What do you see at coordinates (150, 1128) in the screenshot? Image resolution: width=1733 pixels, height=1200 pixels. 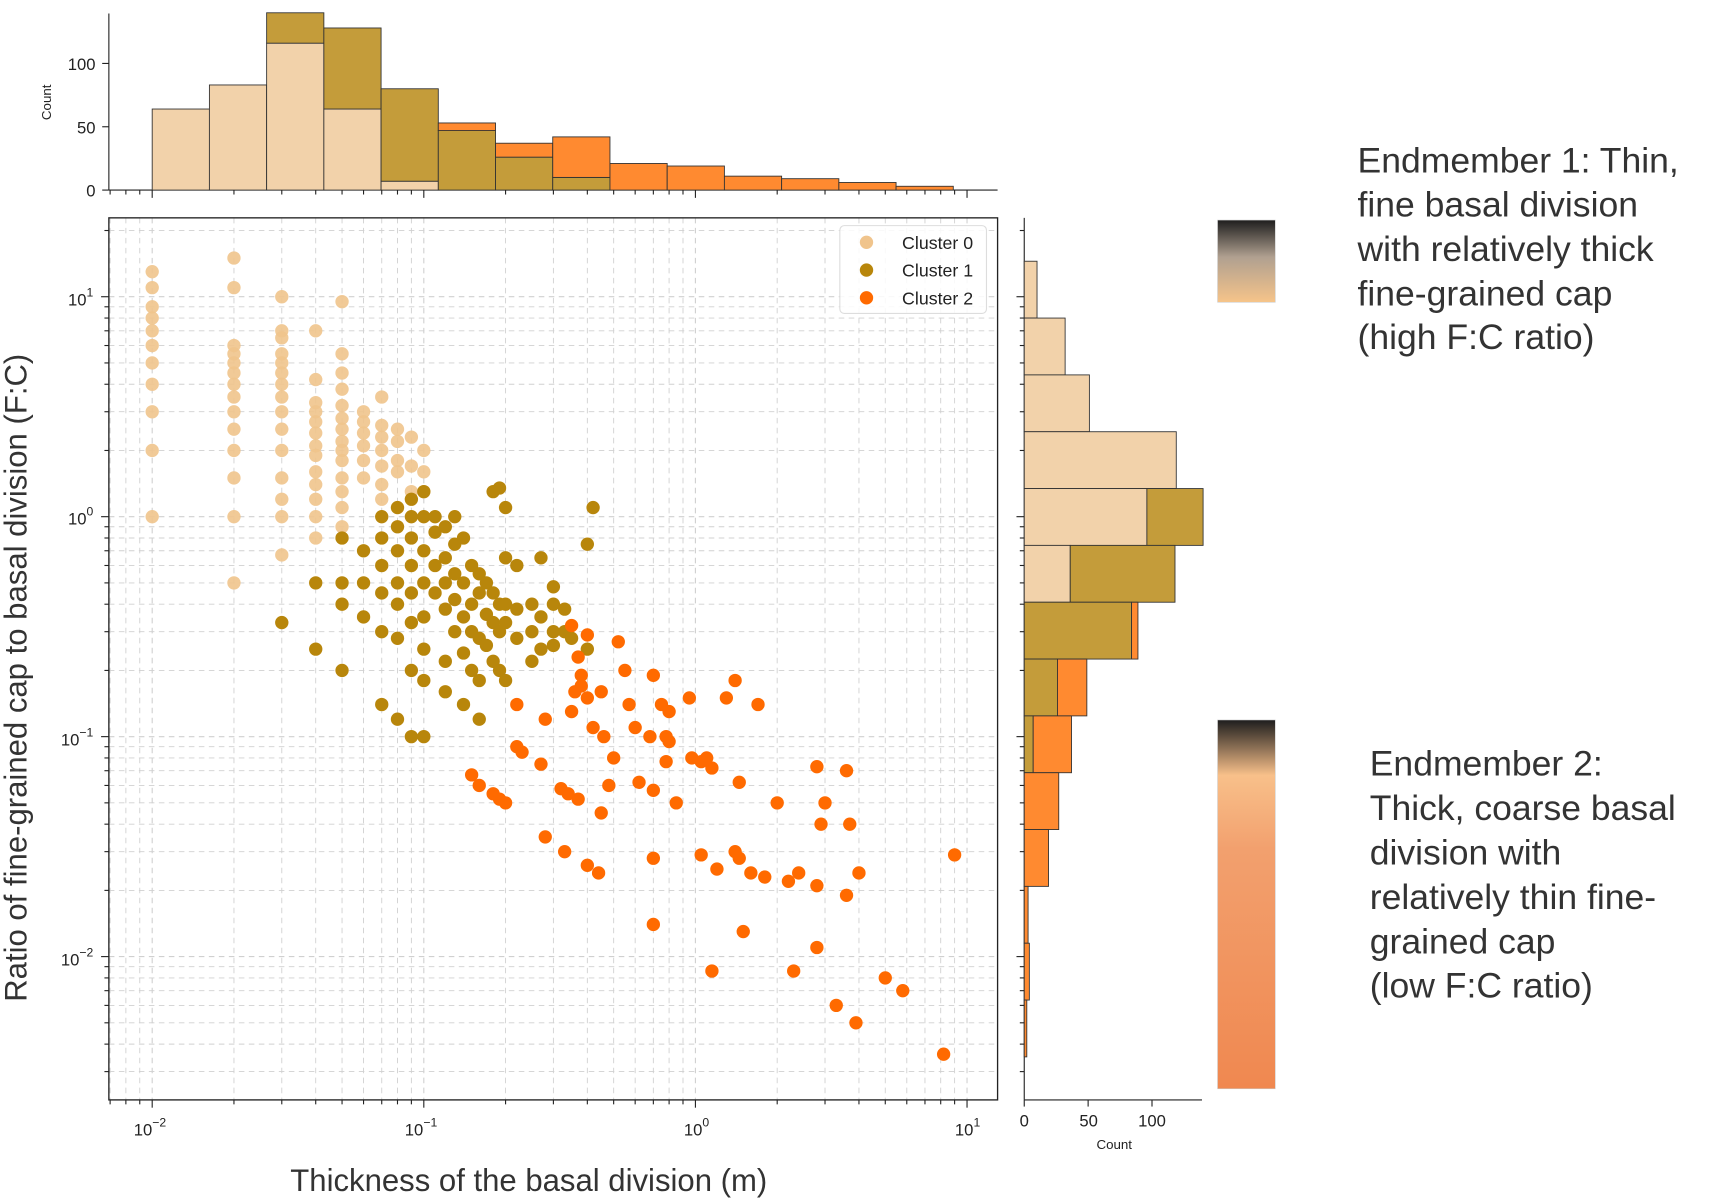 I see `x-tick-label: 10−2` at bounding box center [150, 1128].